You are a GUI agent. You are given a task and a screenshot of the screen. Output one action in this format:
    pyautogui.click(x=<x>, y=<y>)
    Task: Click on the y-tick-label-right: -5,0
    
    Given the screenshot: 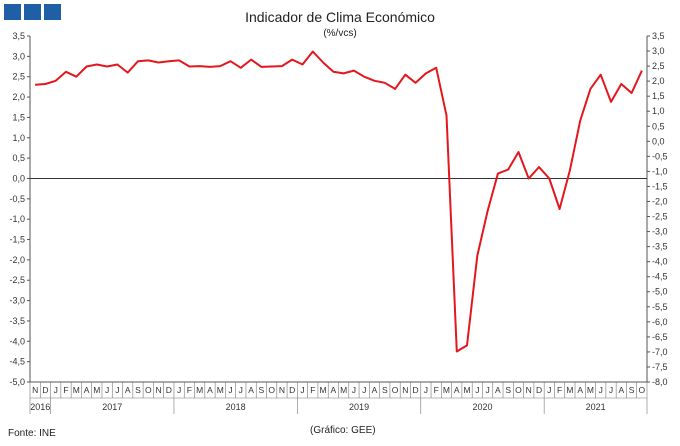 What is the action you would take?
    pyautogui.click(x=660, y=292)
    